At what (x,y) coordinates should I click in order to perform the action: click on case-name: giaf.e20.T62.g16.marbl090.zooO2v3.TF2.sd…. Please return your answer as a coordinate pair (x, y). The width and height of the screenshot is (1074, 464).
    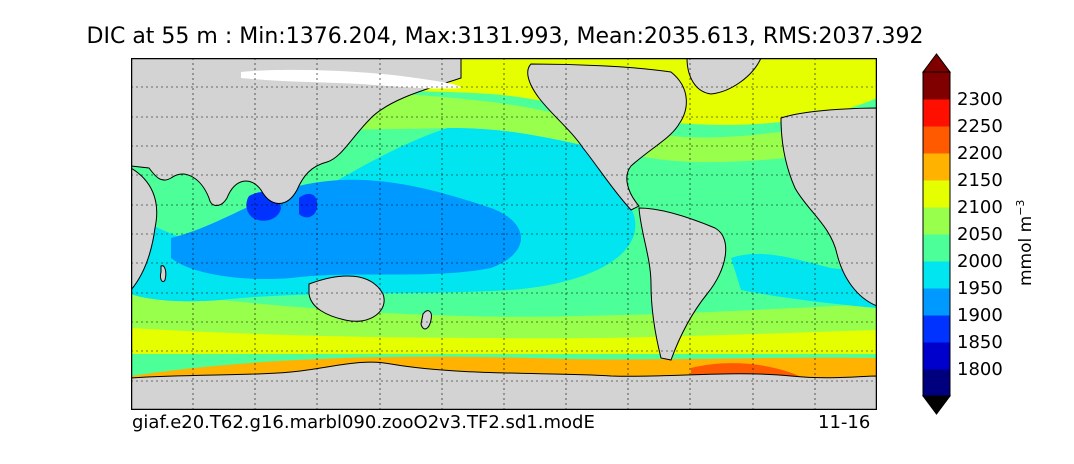
    Looking at the image, I should click on (363, 422).